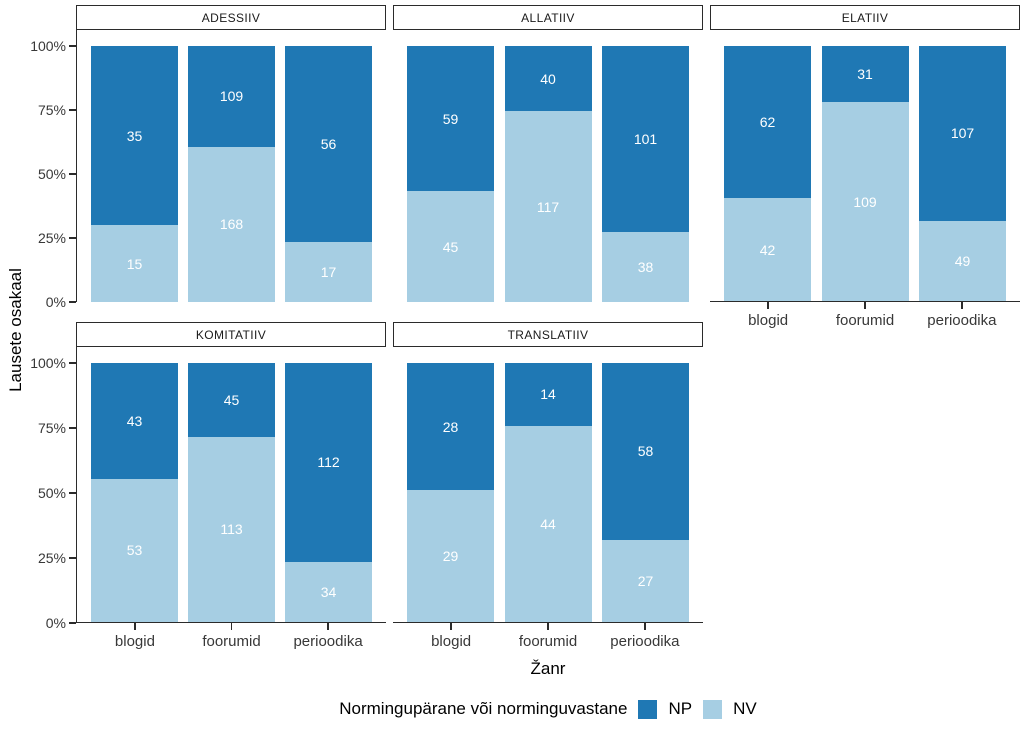  Describe the element at coordinates (450, 119) in the screenshot. I see `bar-segment-np: 59` at that location.